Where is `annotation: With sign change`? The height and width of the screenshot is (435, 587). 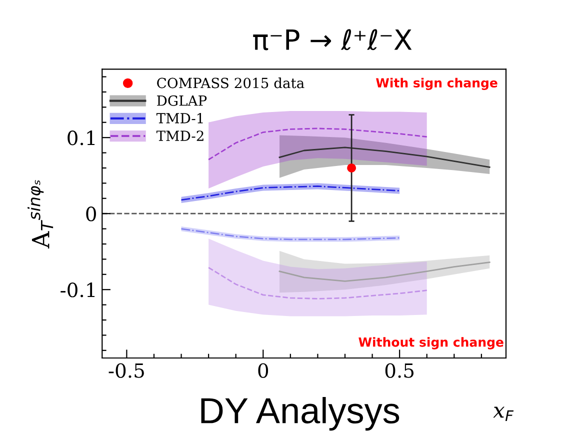 annotation: With sign change is located at coordinates (437, 84).